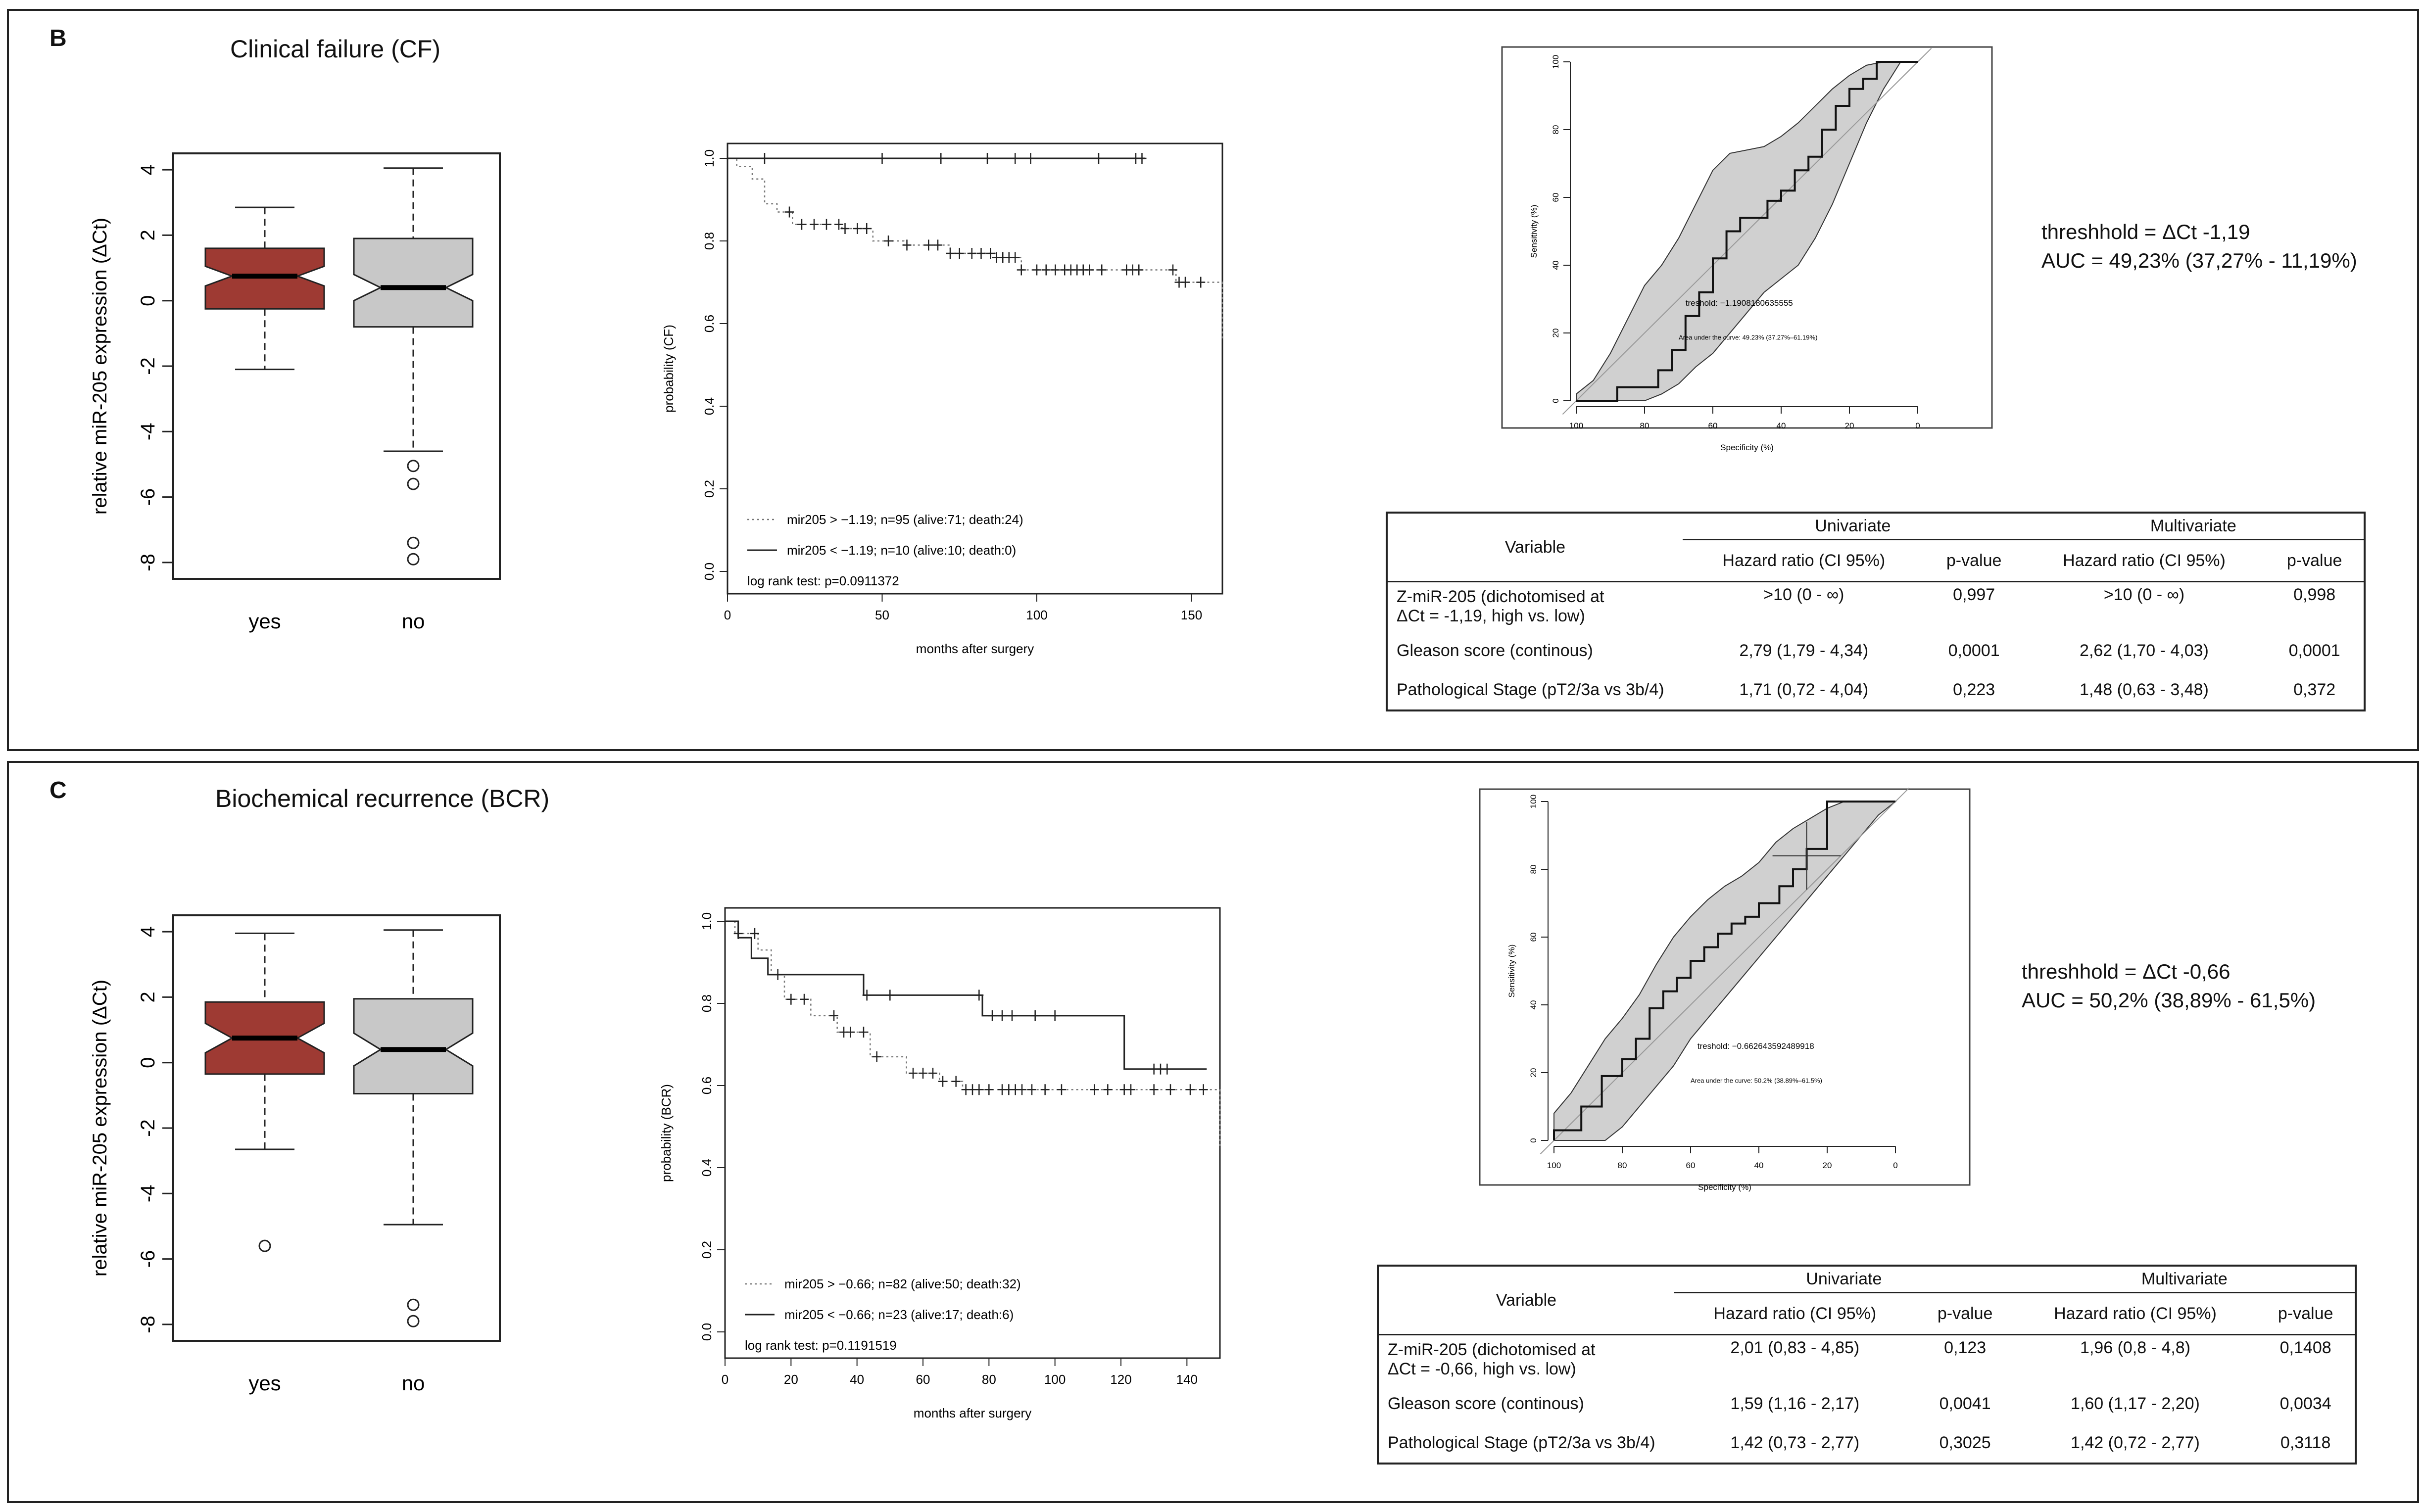 This screenshot has width=2425, height=1512. I want to click on b-uhr-header: Hazard ratio (CI 95%), so click(1804, 561).